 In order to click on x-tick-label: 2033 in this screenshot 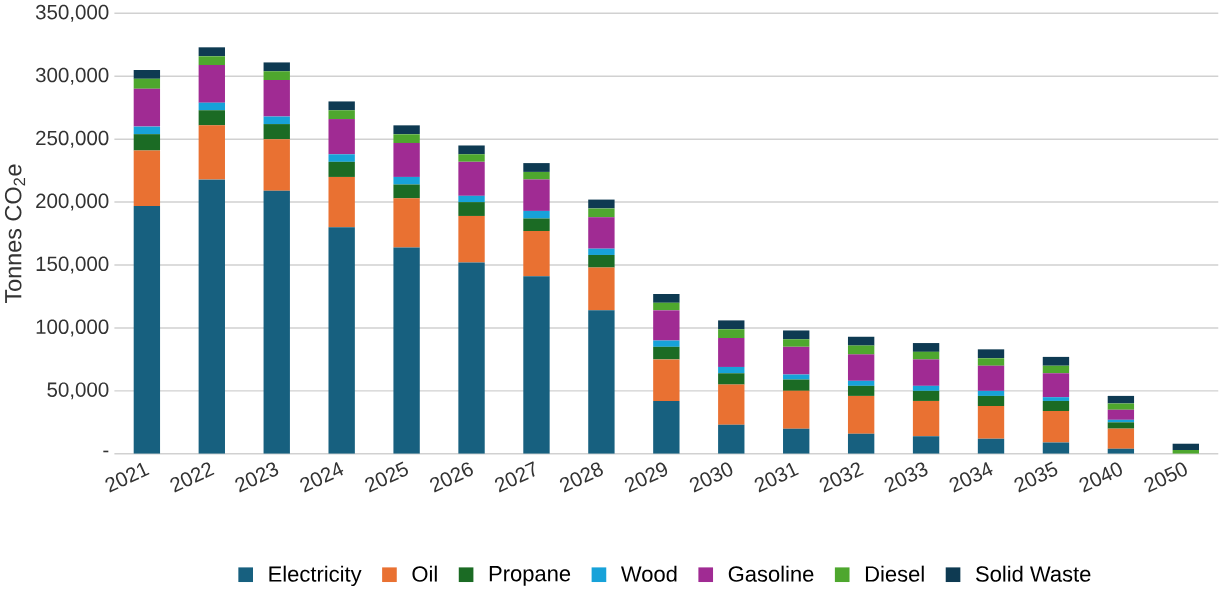, I will do `click(906, 477)`.